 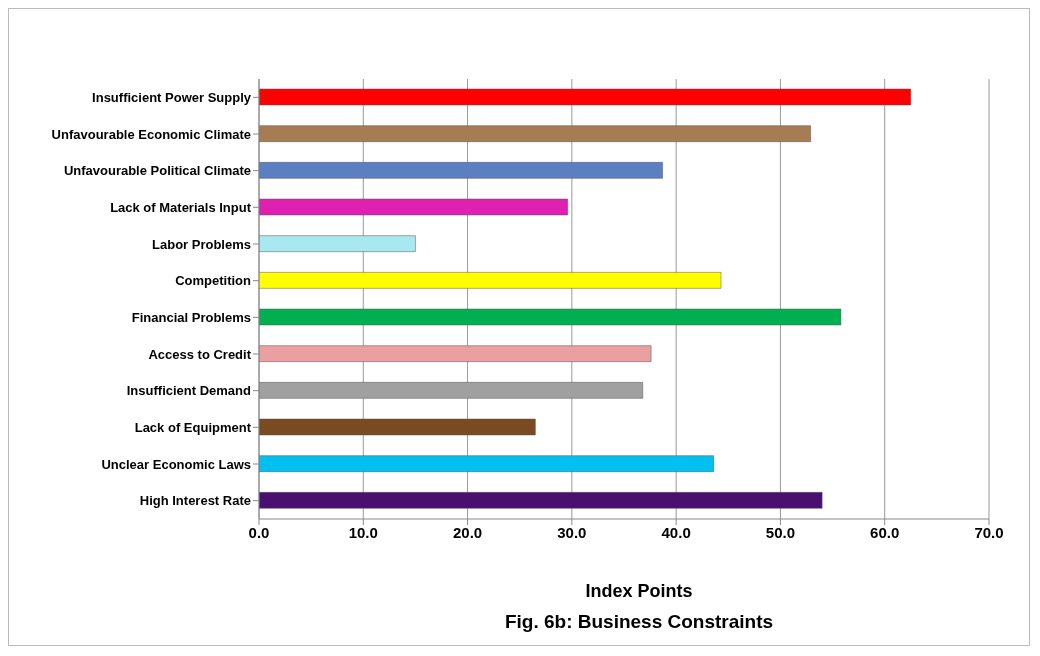 I want to click on x-tick-label: 40.0, so click(x=676, y=532).